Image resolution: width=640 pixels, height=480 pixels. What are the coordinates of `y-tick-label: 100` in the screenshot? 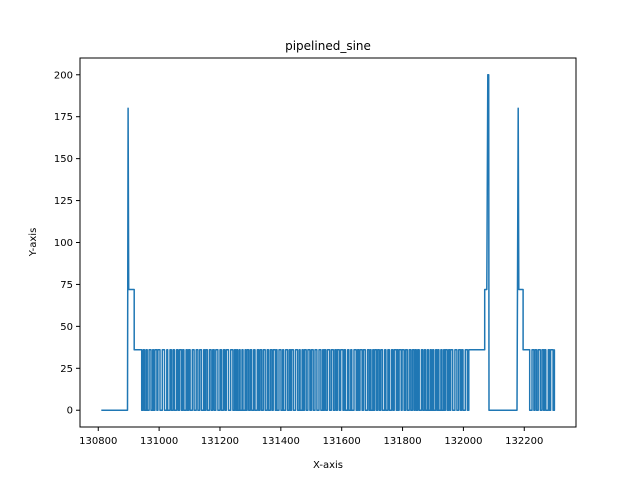 It's located at (63, 243).